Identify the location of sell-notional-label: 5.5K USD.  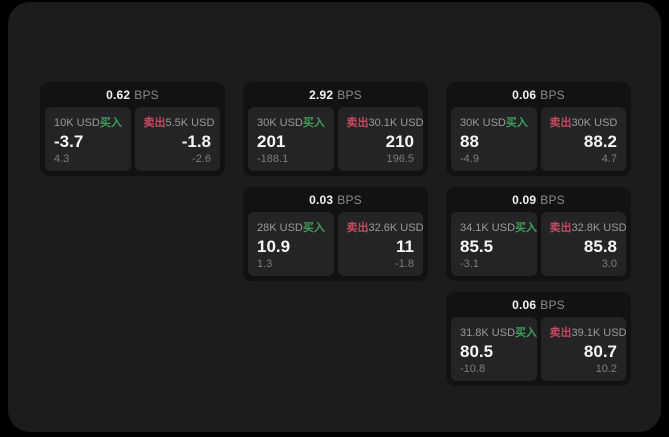
(190, 123).